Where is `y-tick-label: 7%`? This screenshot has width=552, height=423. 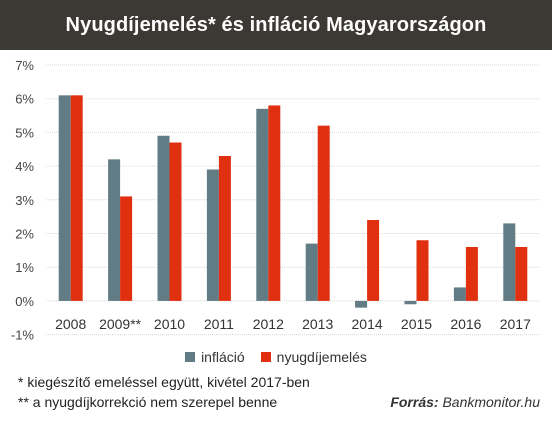
y-tick-label: 7% is located at coordinates (24, 65).